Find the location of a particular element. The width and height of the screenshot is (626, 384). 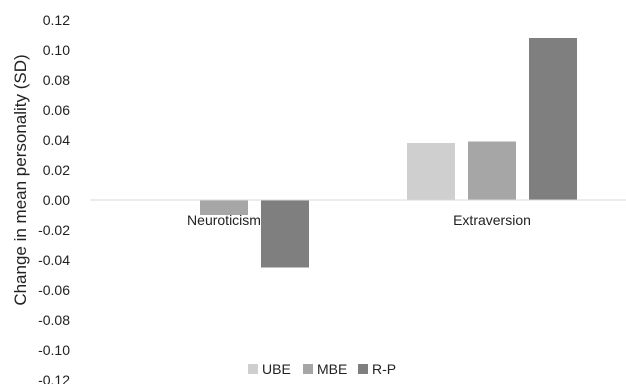

legend-swatch-ube is located at coordinates (253, 369).